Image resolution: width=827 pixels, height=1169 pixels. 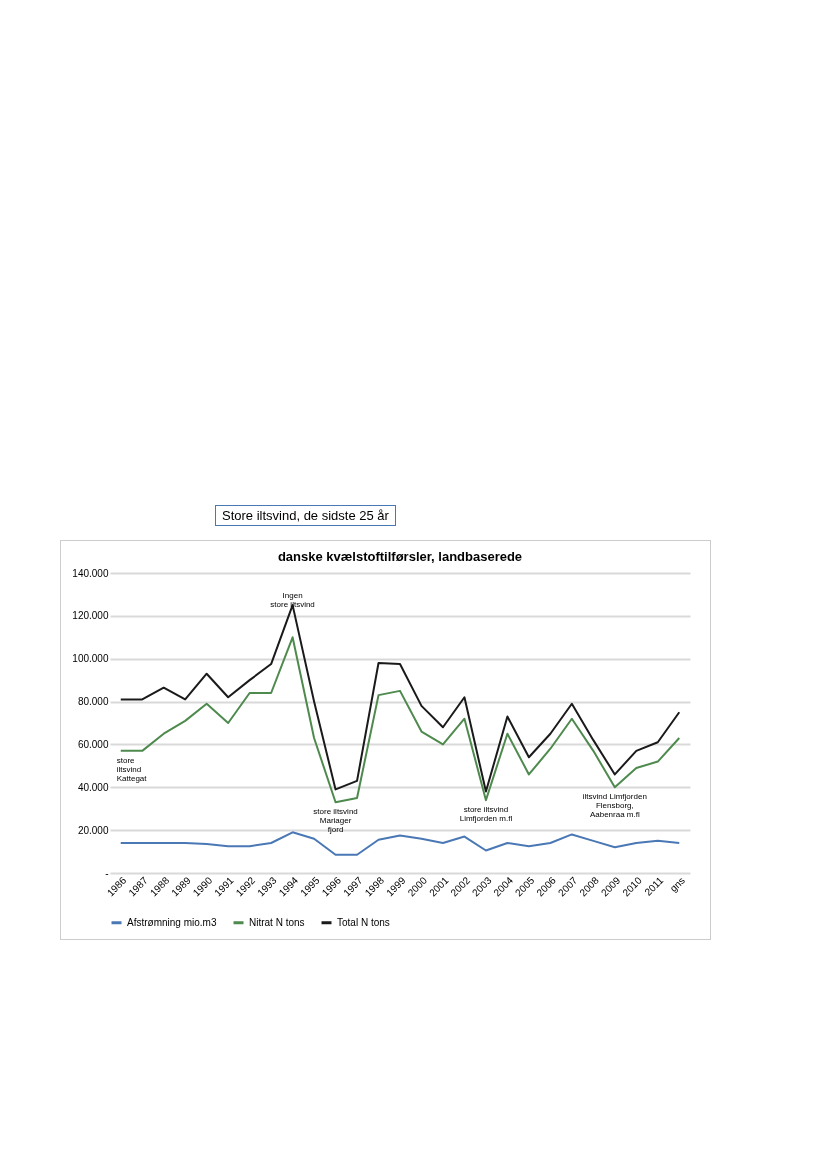 I want to click on annotation: store iltsvind Limfjorden m.fl, so click(x=486, y=814).